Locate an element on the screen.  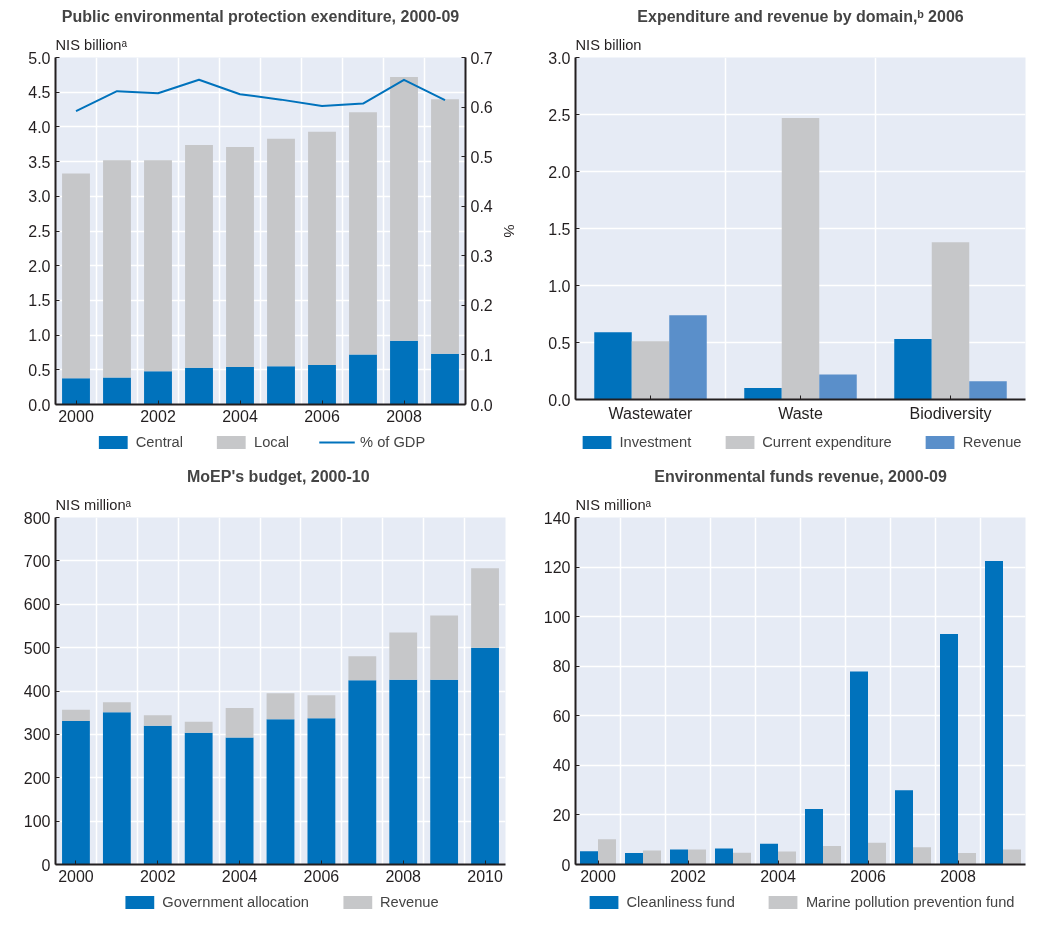
y-tick-label: 600 is located at coordinates (37, 605).